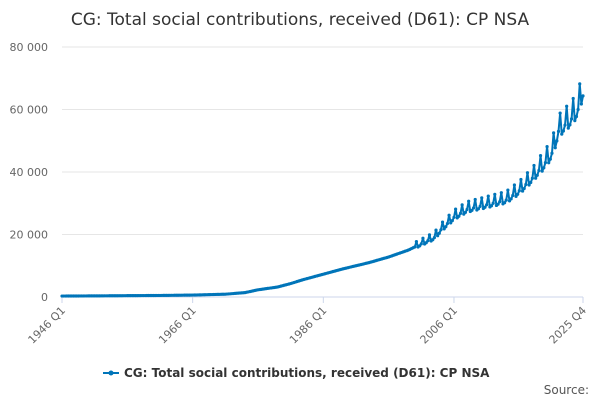 The width and height of the screenshot is (600, 400). Describe the element at coordinates (568, 325) in the screenshot. I see `x-tick-label: 2025 Q4` at that location.